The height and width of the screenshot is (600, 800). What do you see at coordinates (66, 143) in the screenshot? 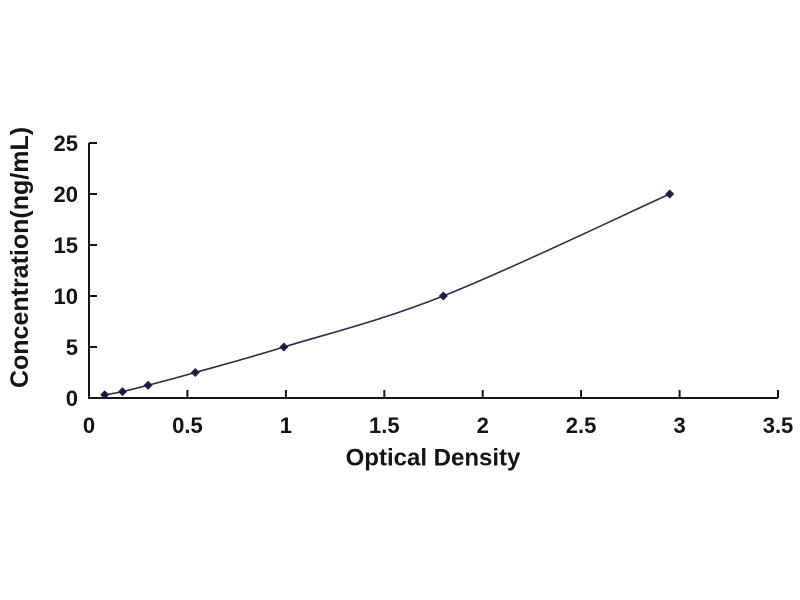
I see `svg-text: 25` at bounding box center [66, 143].